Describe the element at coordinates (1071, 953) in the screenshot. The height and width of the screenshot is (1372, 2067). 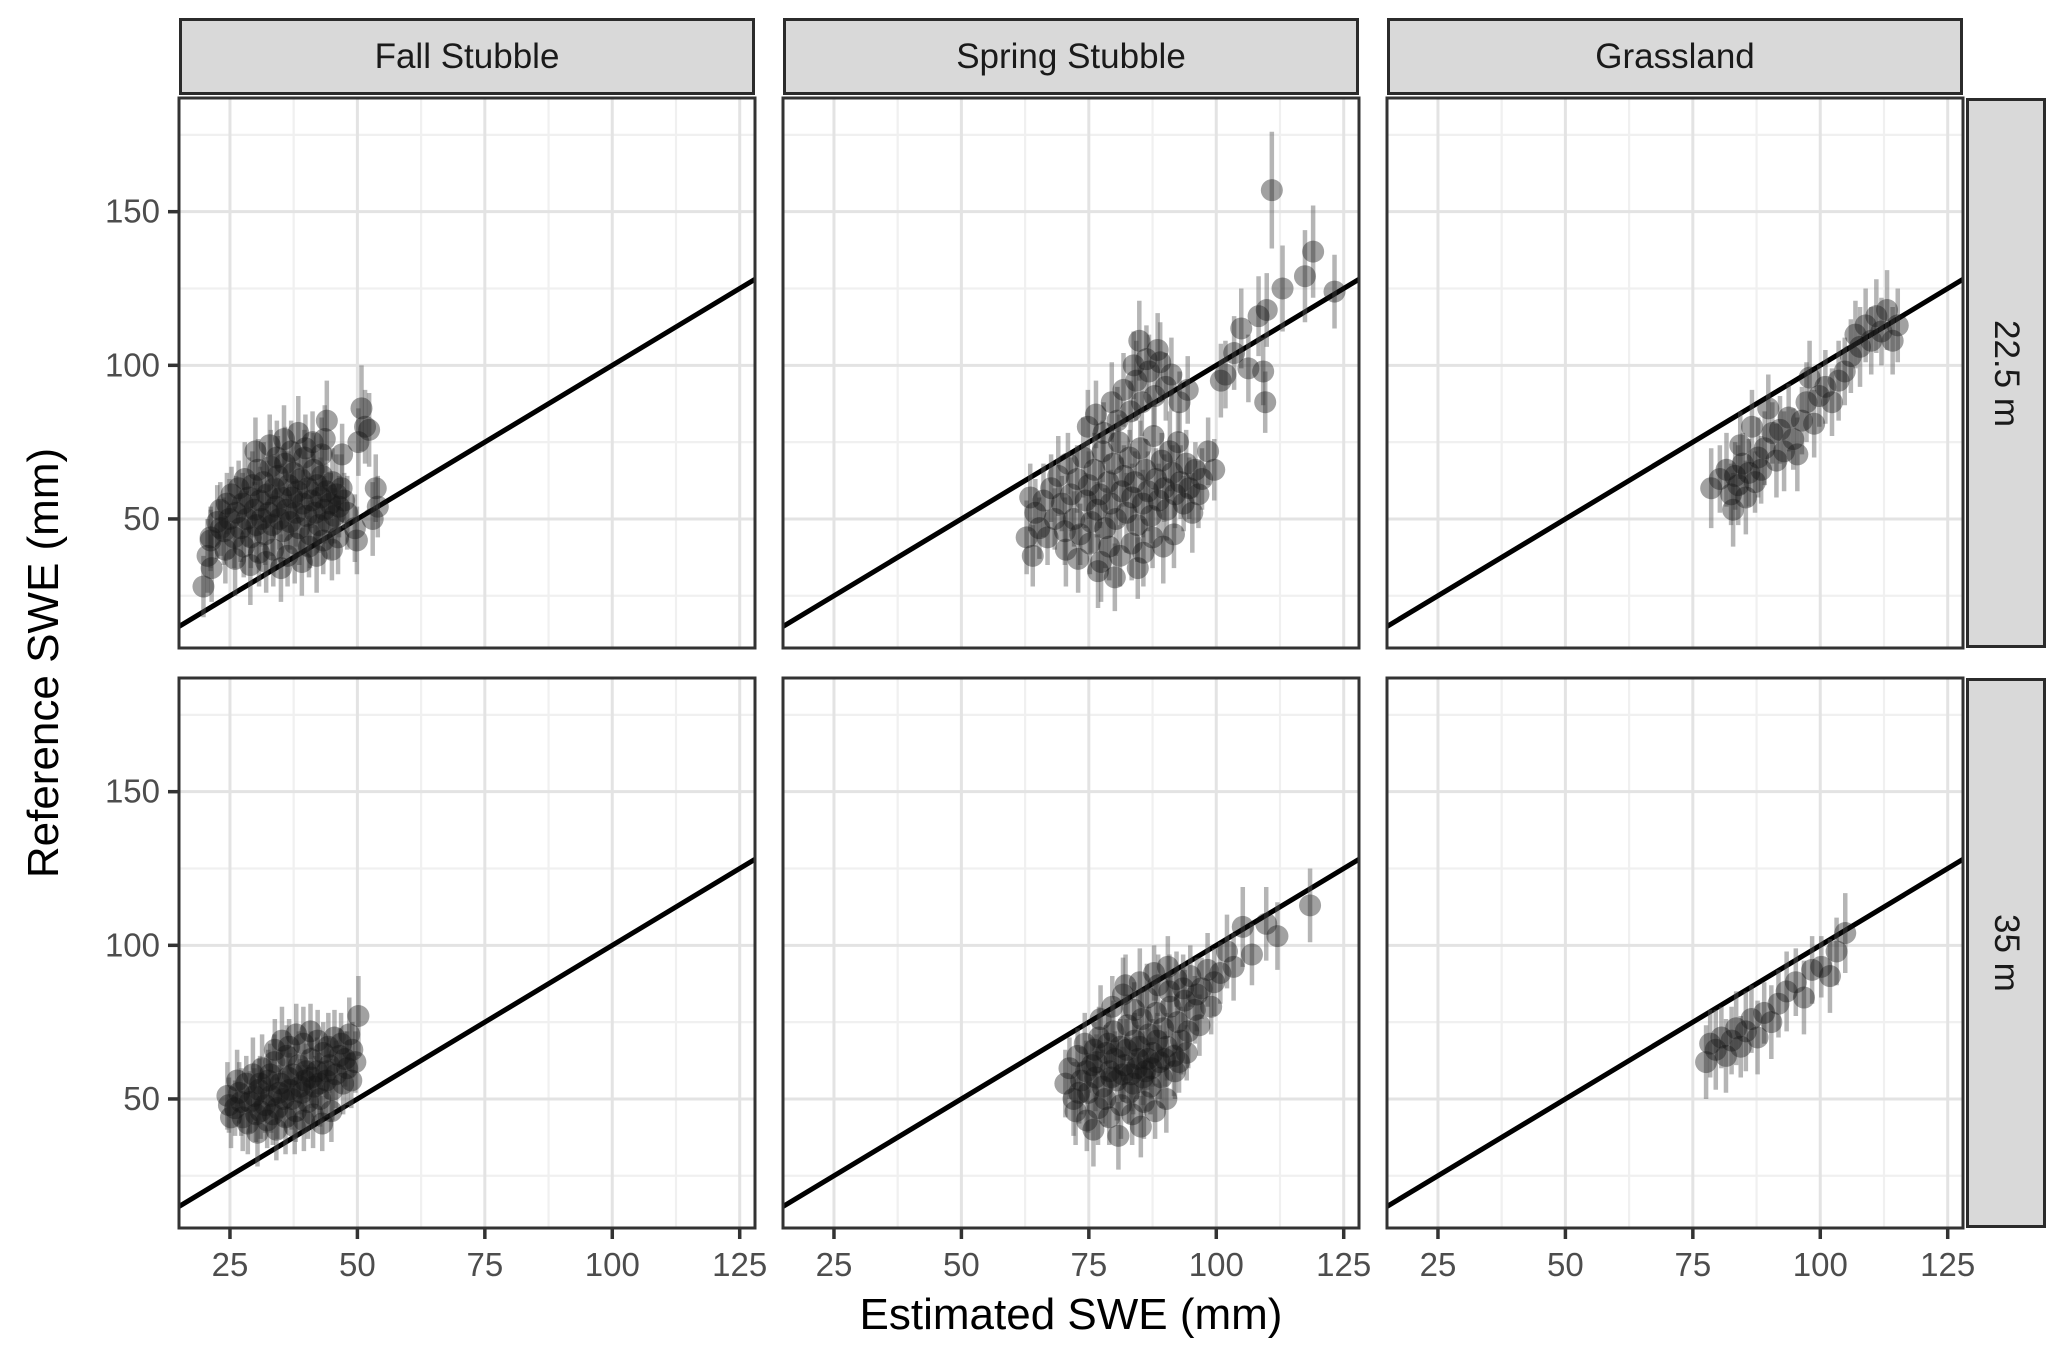
I see `panel-border` at that location.